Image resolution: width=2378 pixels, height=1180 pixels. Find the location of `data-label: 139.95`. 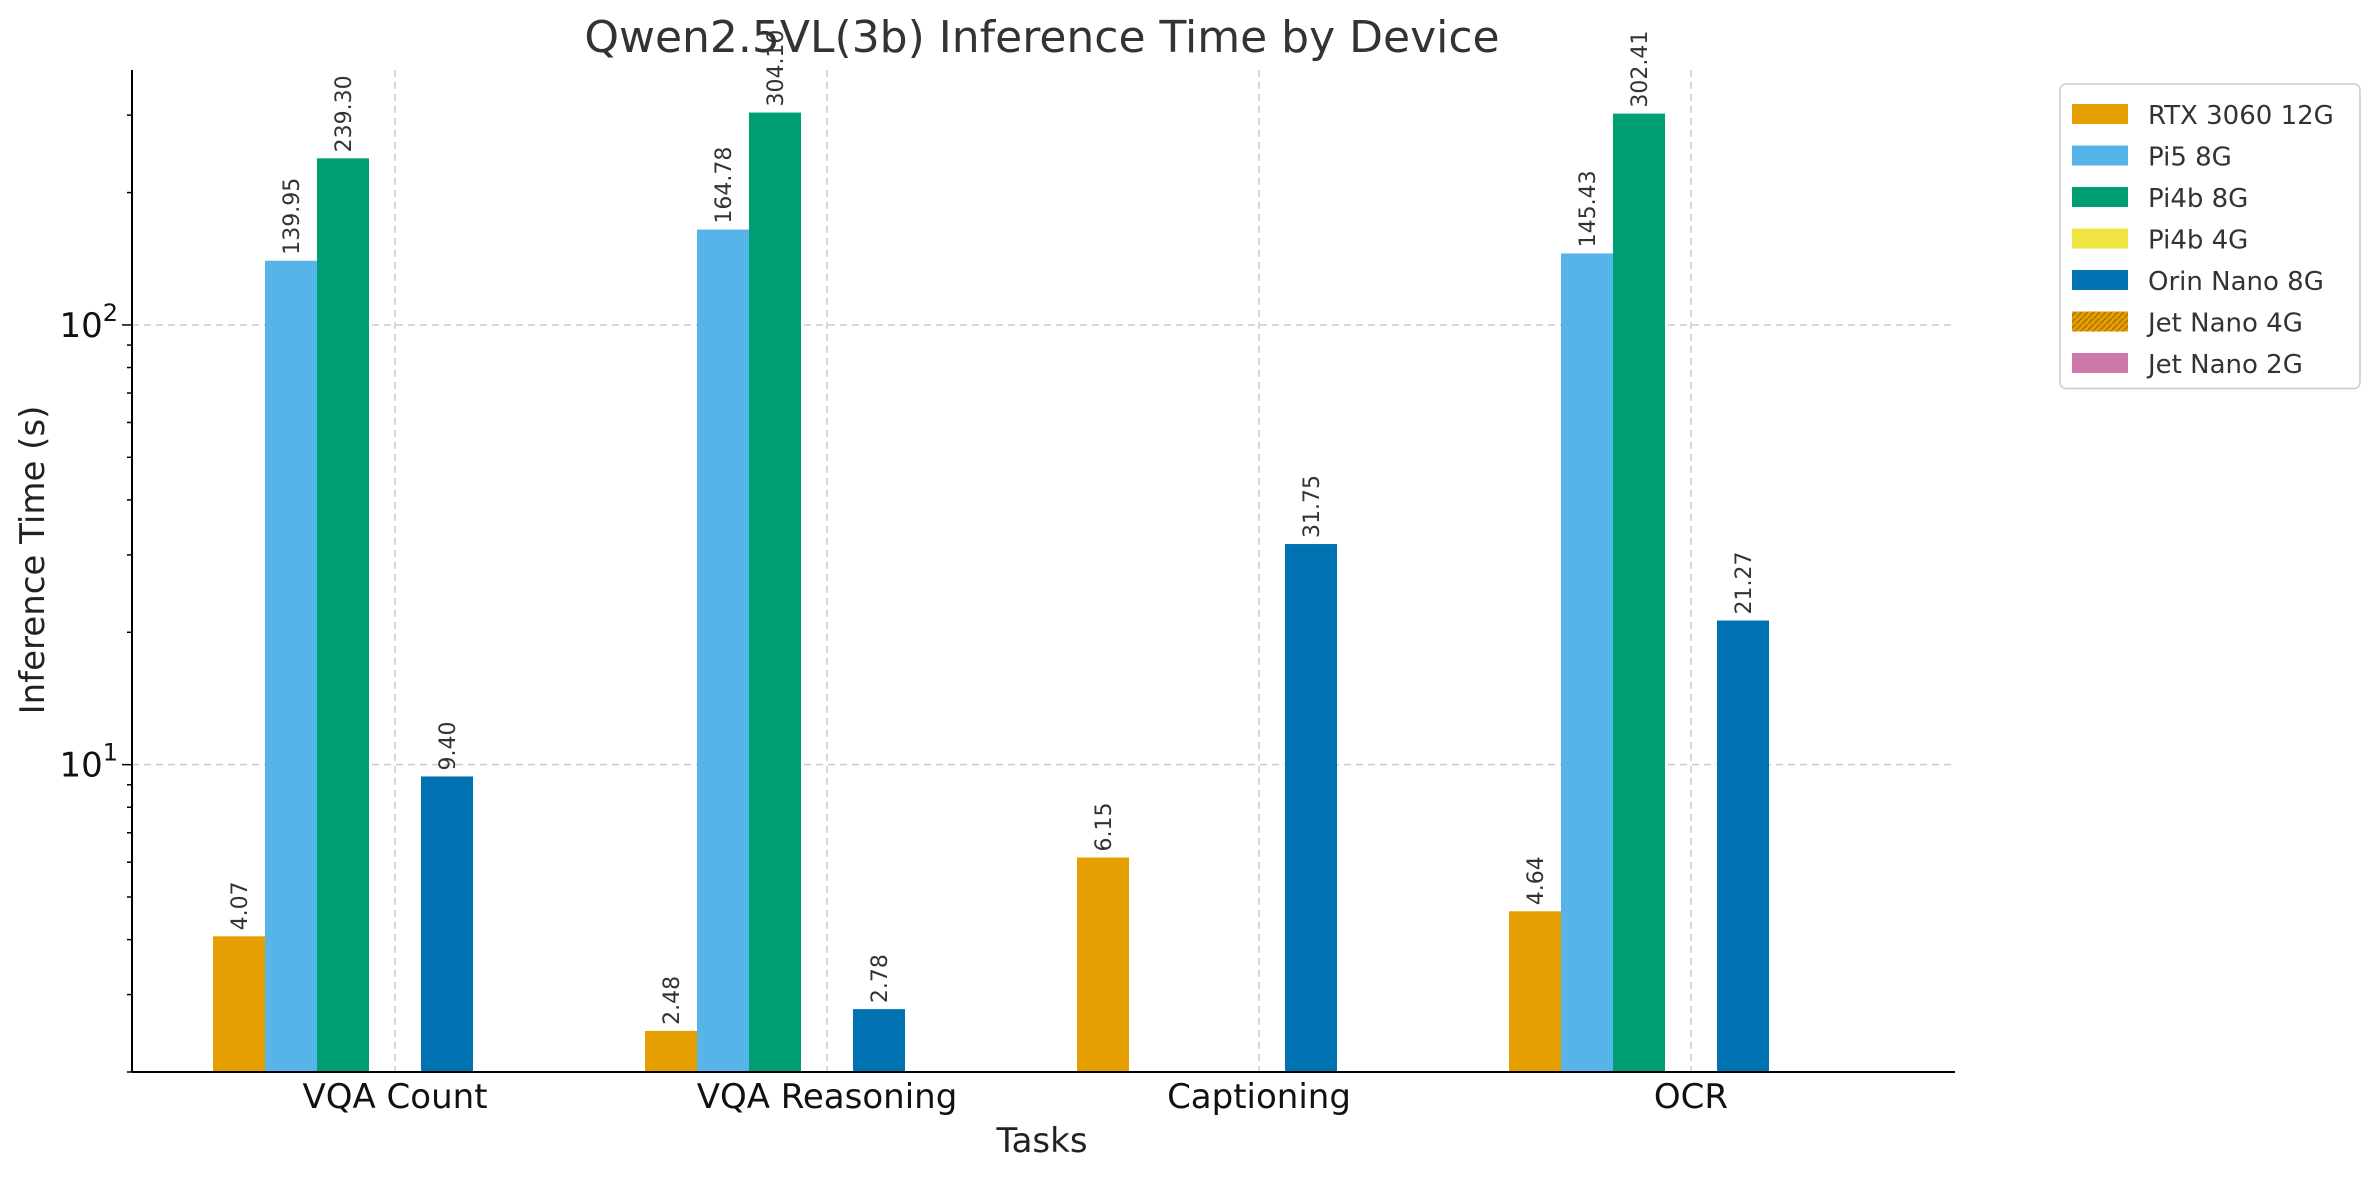

data-label: 139.95 is located at coordinates (292, 216).